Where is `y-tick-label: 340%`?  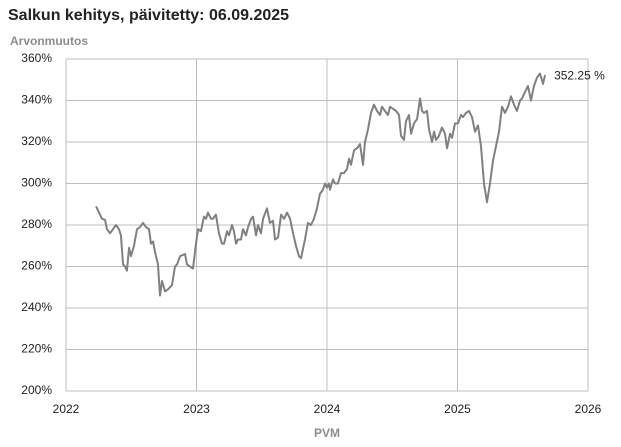
y-tick-label: 340% is located at coordinates (36, 100).